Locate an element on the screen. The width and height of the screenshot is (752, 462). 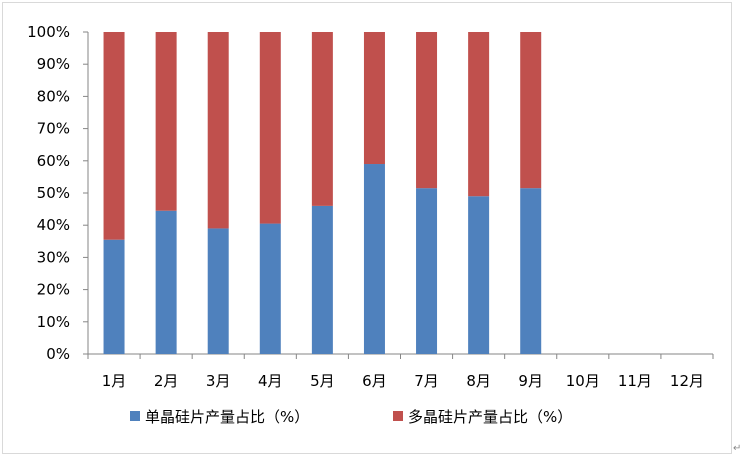
x-tick-label: 1月 is located at coordinates (114, 381).